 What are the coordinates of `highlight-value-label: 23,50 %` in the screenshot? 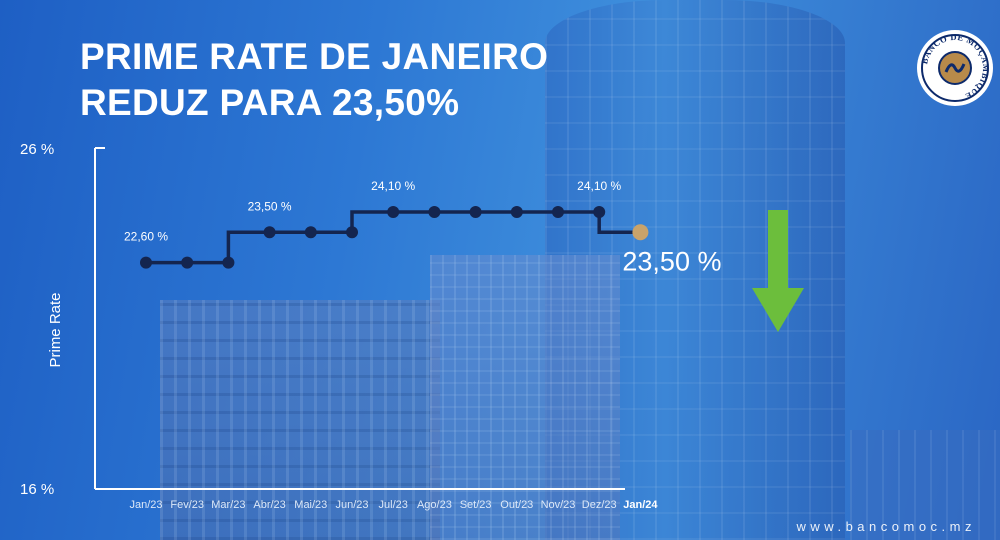 It's located at (671, 261).